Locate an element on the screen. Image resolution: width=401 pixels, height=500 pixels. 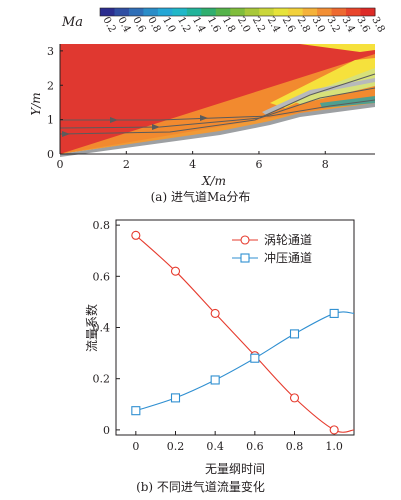
colorbar-tick-label: 3.0 is located at coordinates (318, 24).